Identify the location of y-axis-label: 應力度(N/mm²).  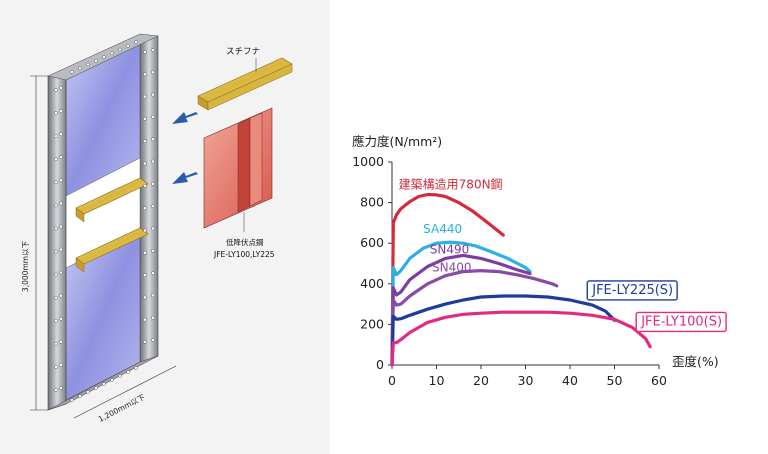
(397, 141).